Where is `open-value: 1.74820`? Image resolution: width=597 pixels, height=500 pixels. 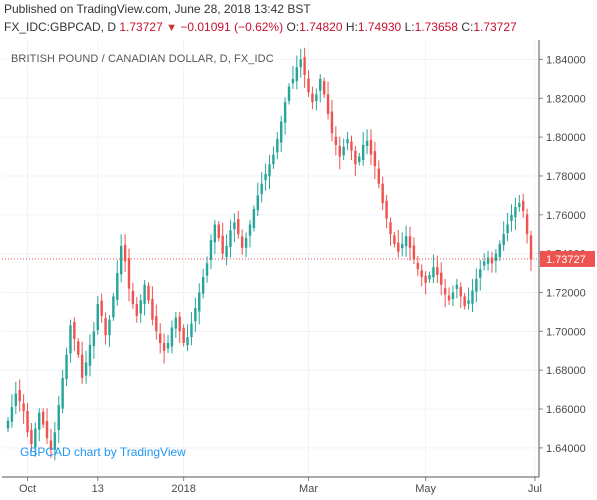 open-value: 1.74820 is located at coordinates (321, 27).